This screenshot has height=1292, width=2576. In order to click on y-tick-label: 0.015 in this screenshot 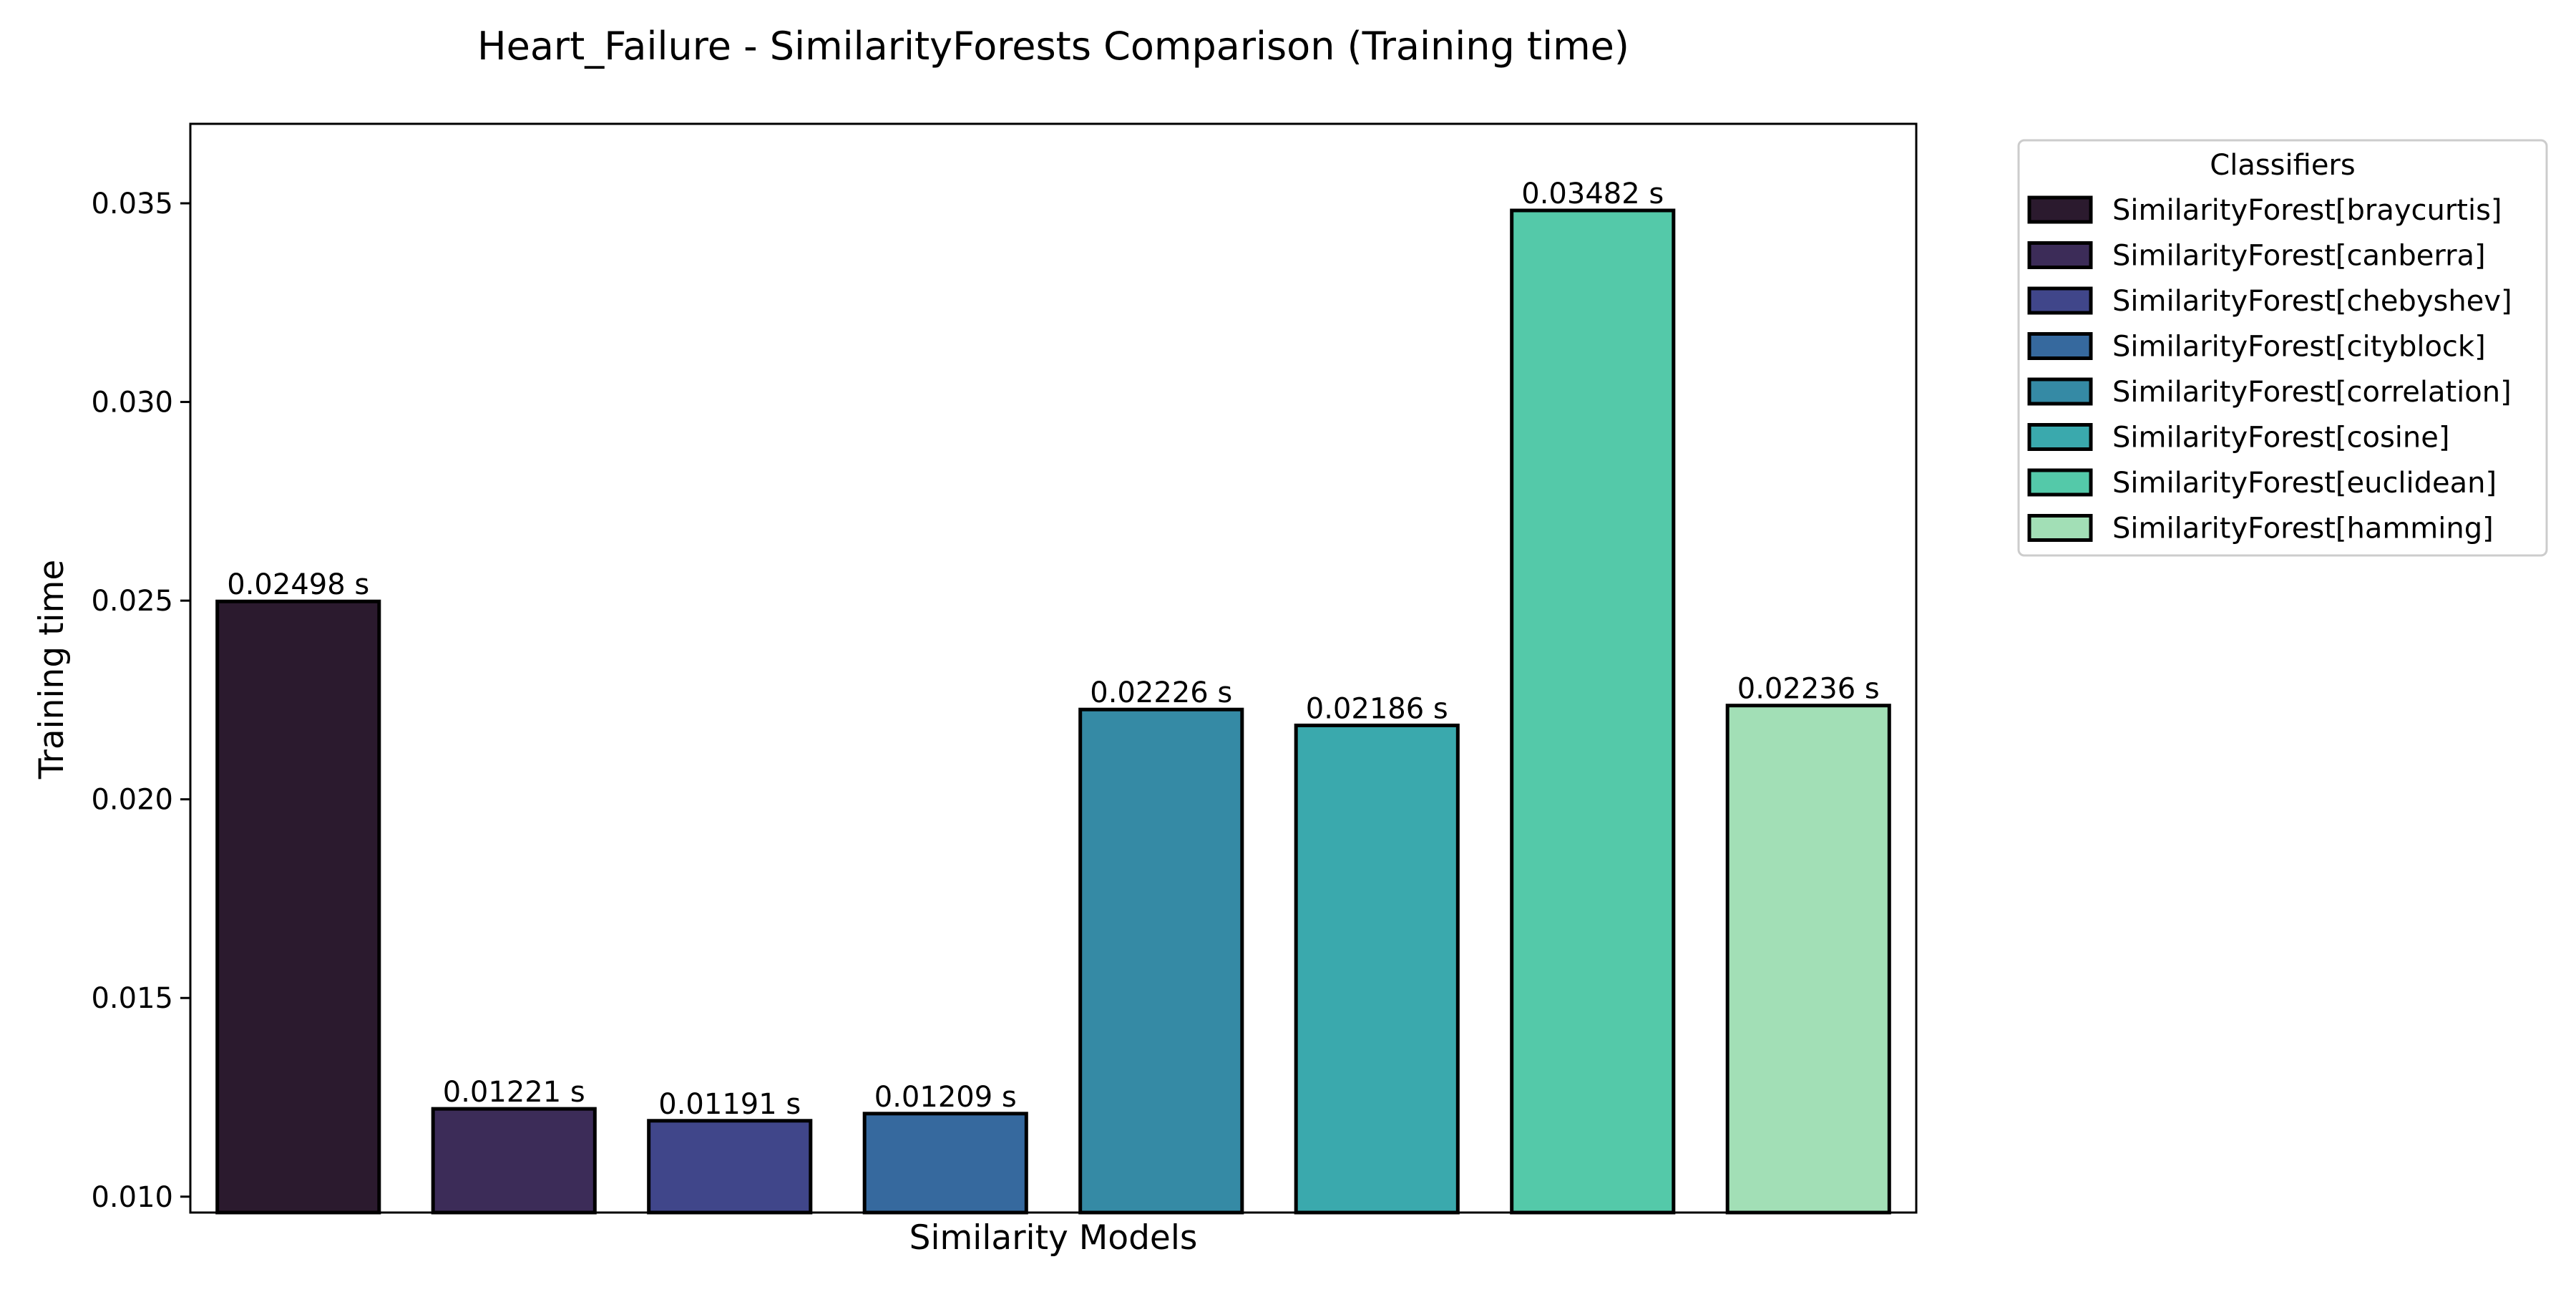, I will do `click(132, 998)`.